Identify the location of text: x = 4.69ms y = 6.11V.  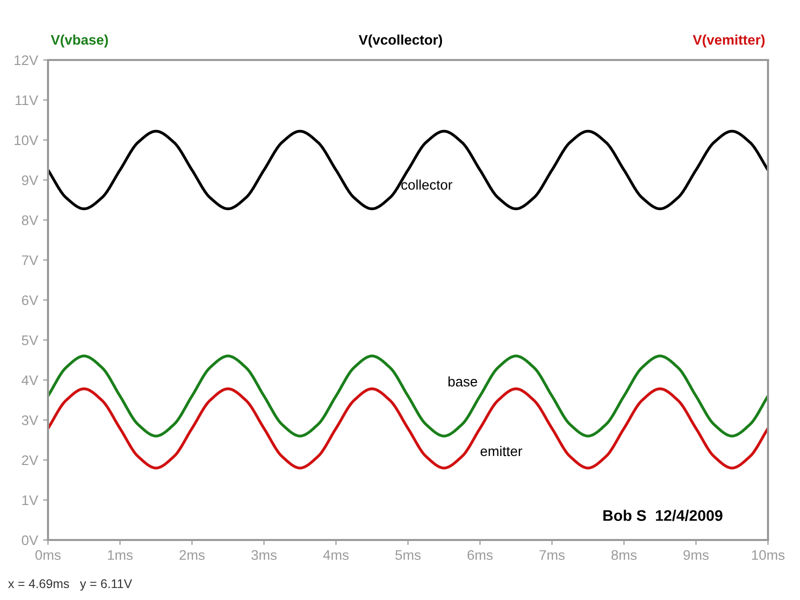
(70, 585).